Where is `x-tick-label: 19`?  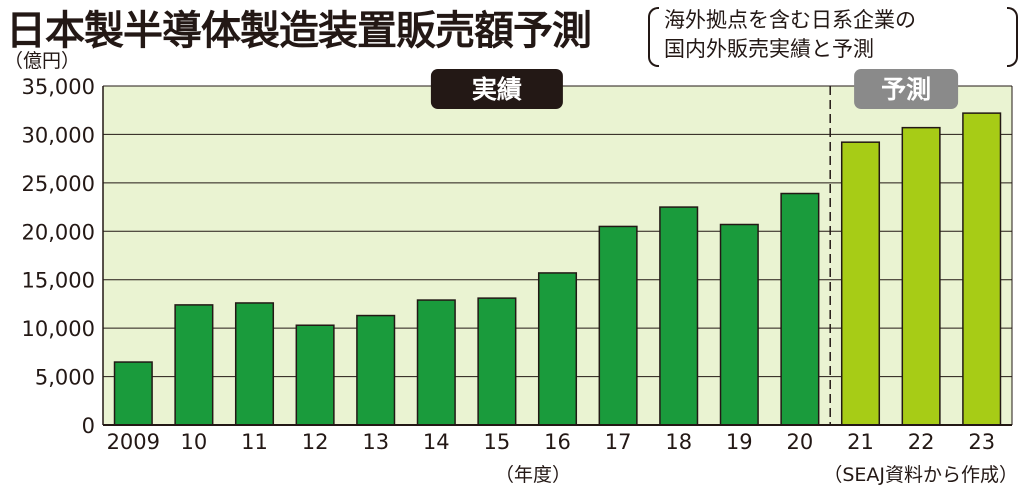
x-tick-label: 19 is located at coordinates (739, 442).